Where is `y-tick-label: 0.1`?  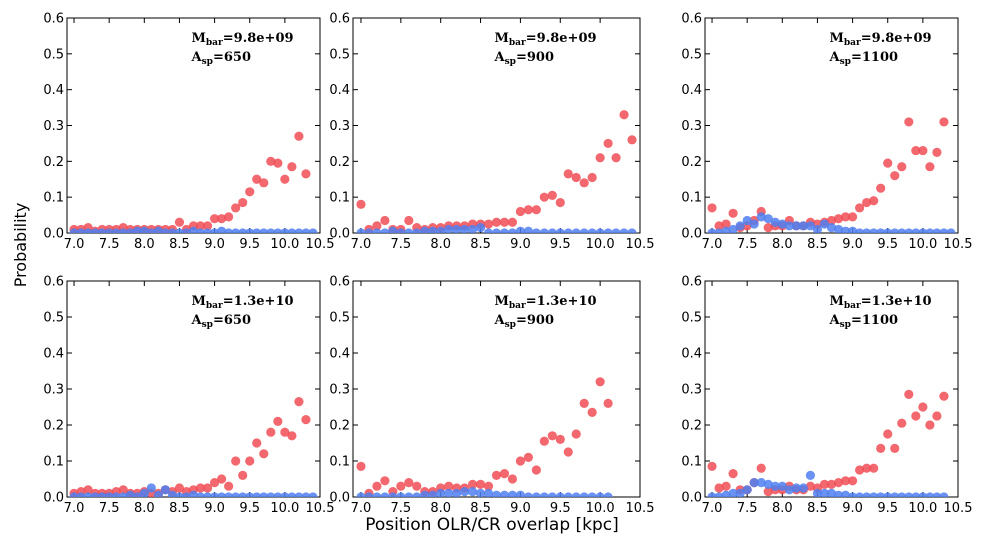 y-tick-label: 0.1 is located at coordinates (691, 462).